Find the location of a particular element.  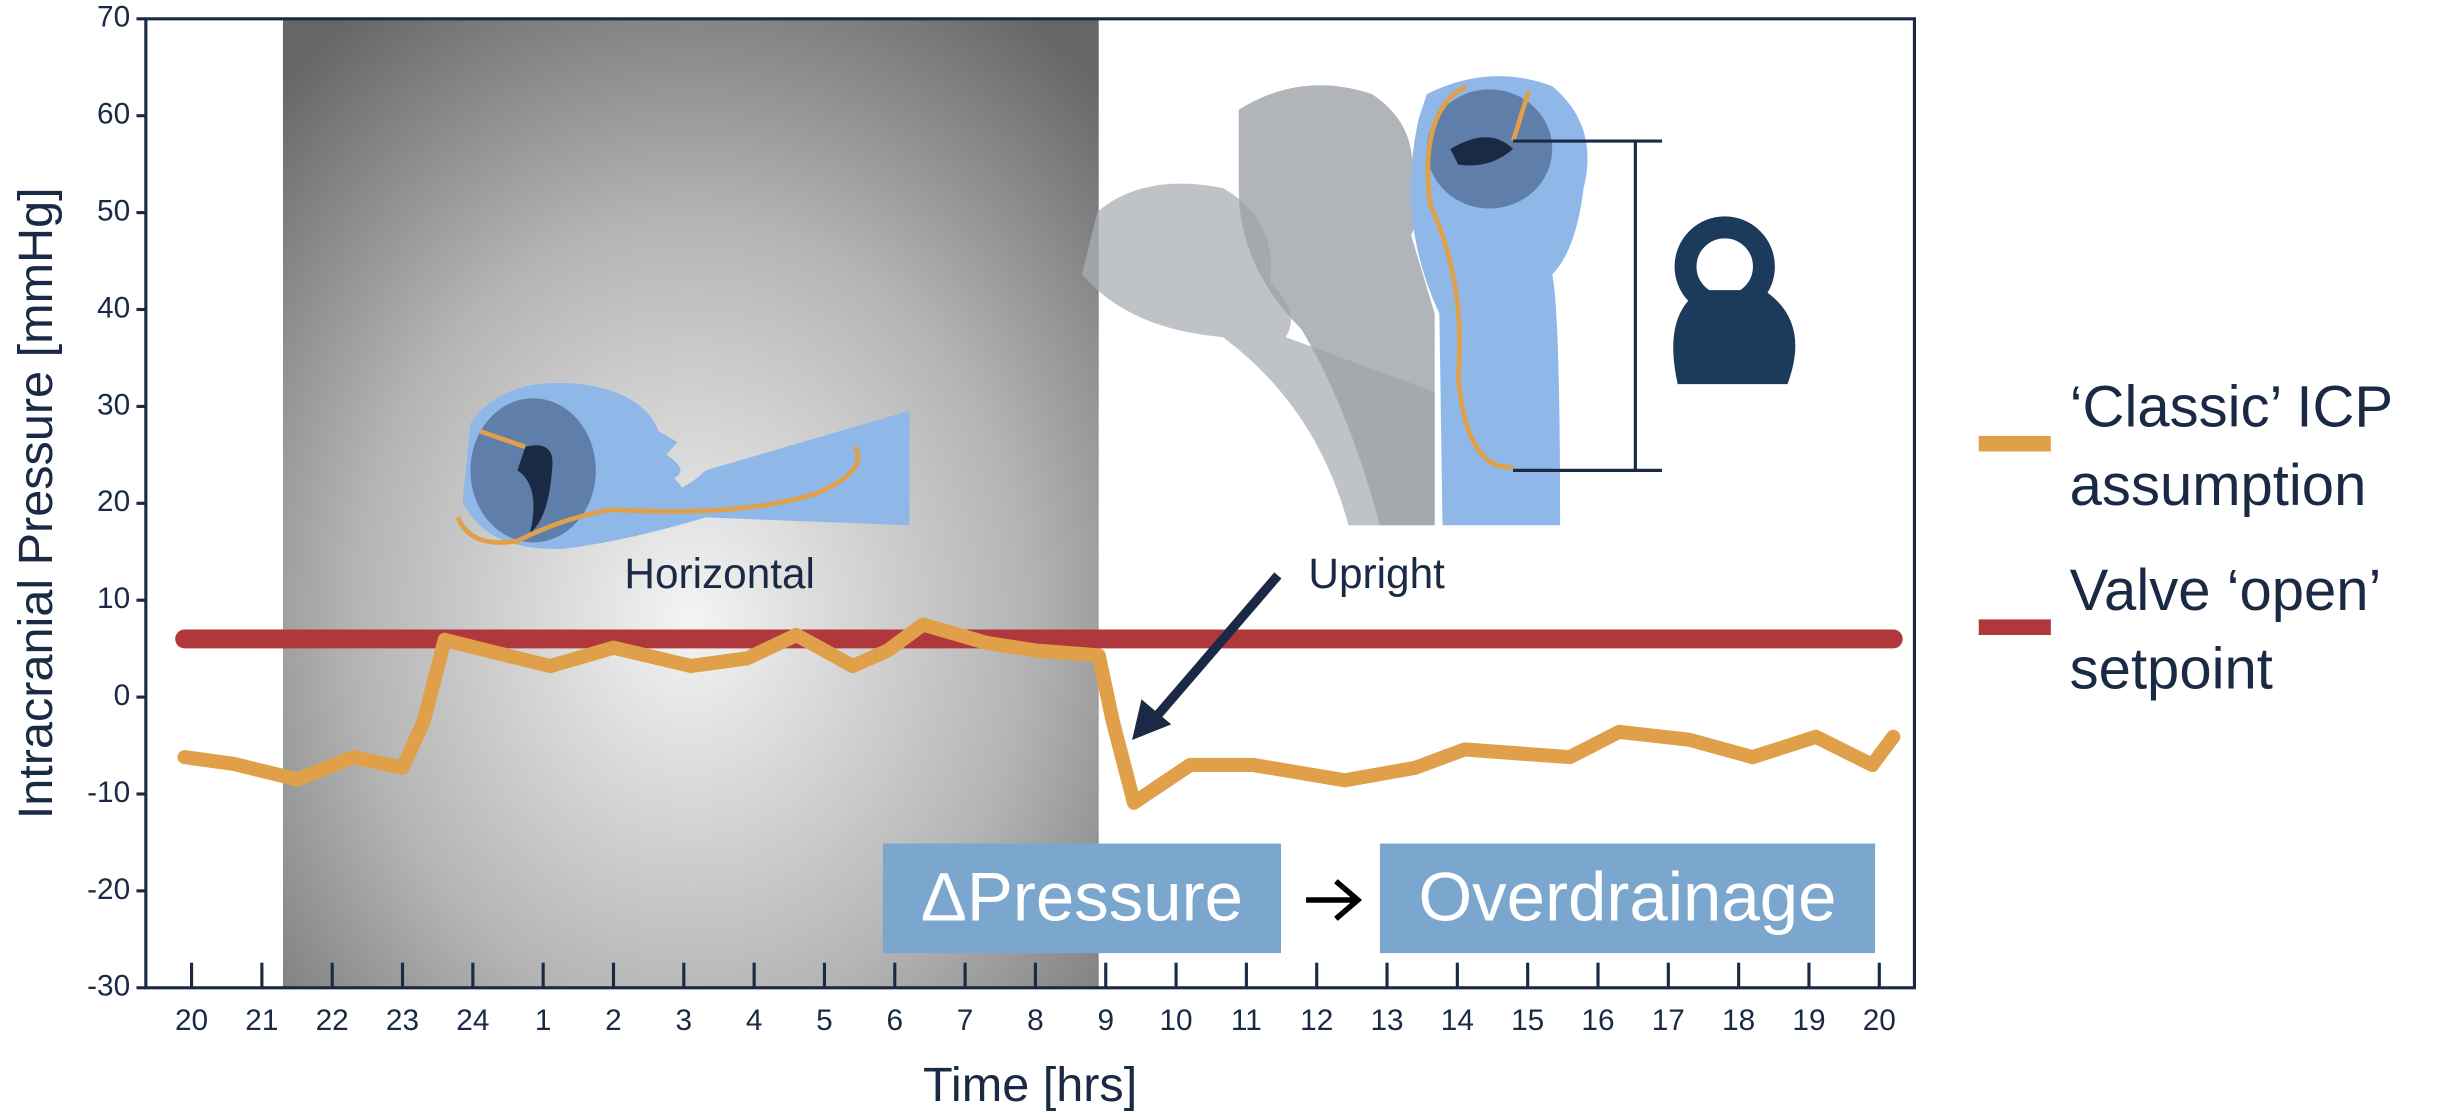

x-tick-label: 14 is located at coordinates (1457, 1020).